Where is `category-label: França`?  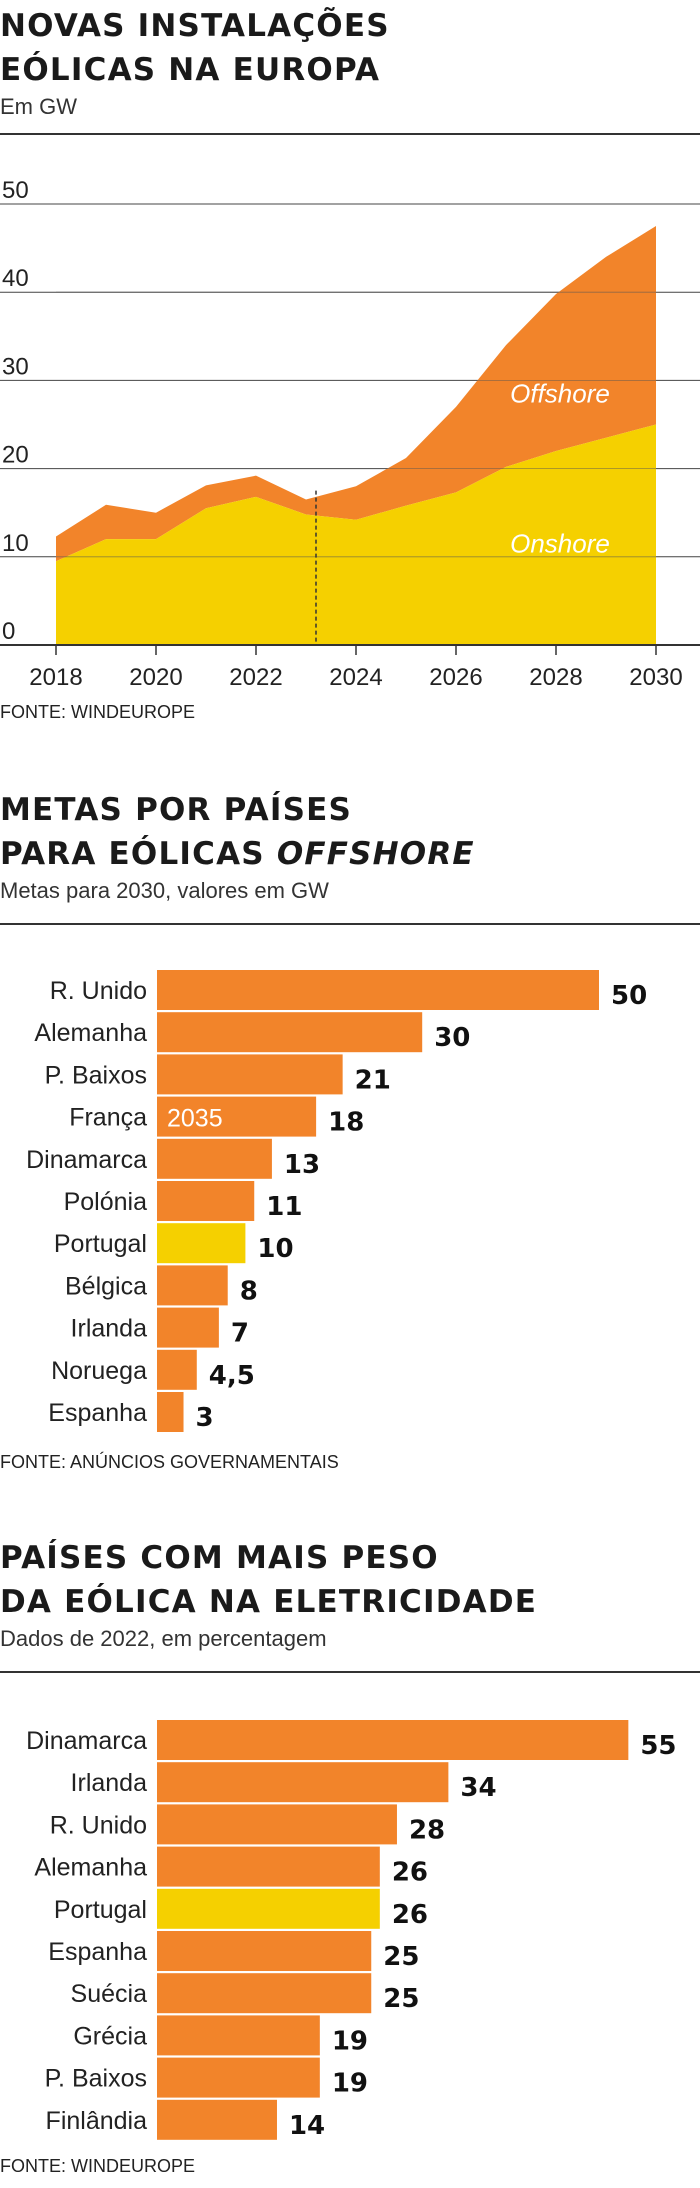
category-label: França is located at coordinates (108, 1118).